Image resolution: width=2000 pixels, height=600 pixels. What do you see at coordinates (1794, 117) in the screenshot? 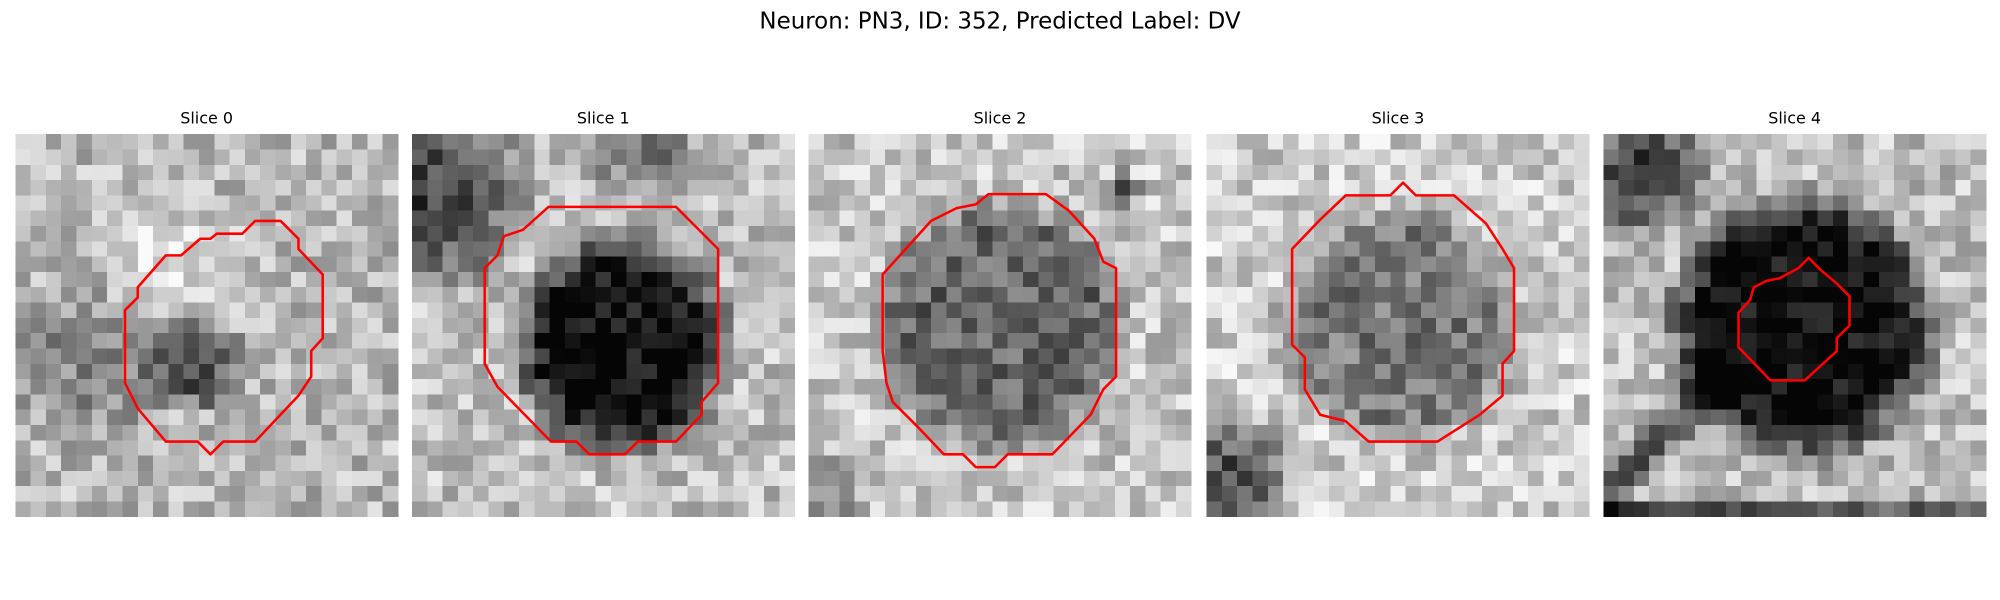
I see `panel-title: Slice 4` at bounding box center [1794, 117].